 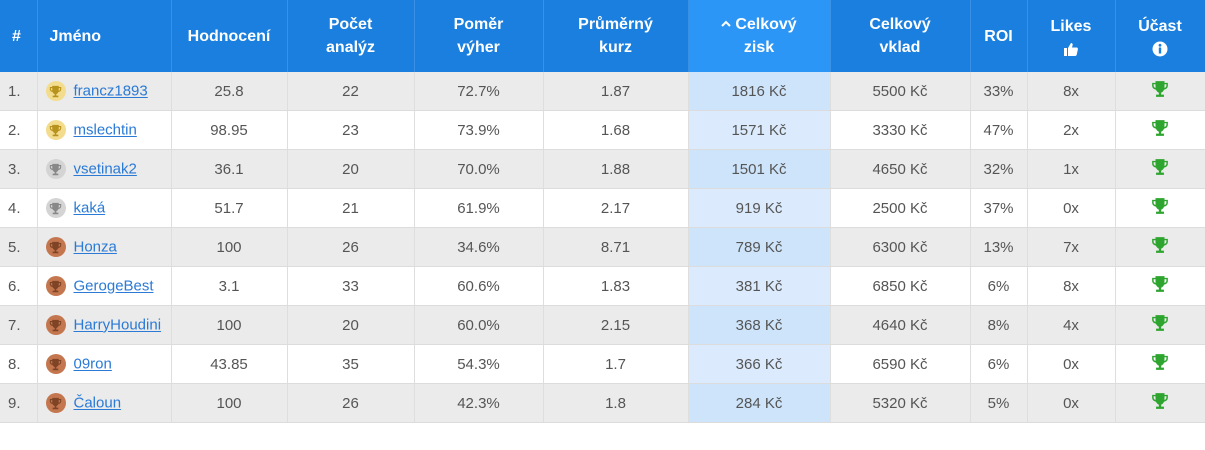 I want to click on col-title: Celkový zisk, so click(x=766, y=36).